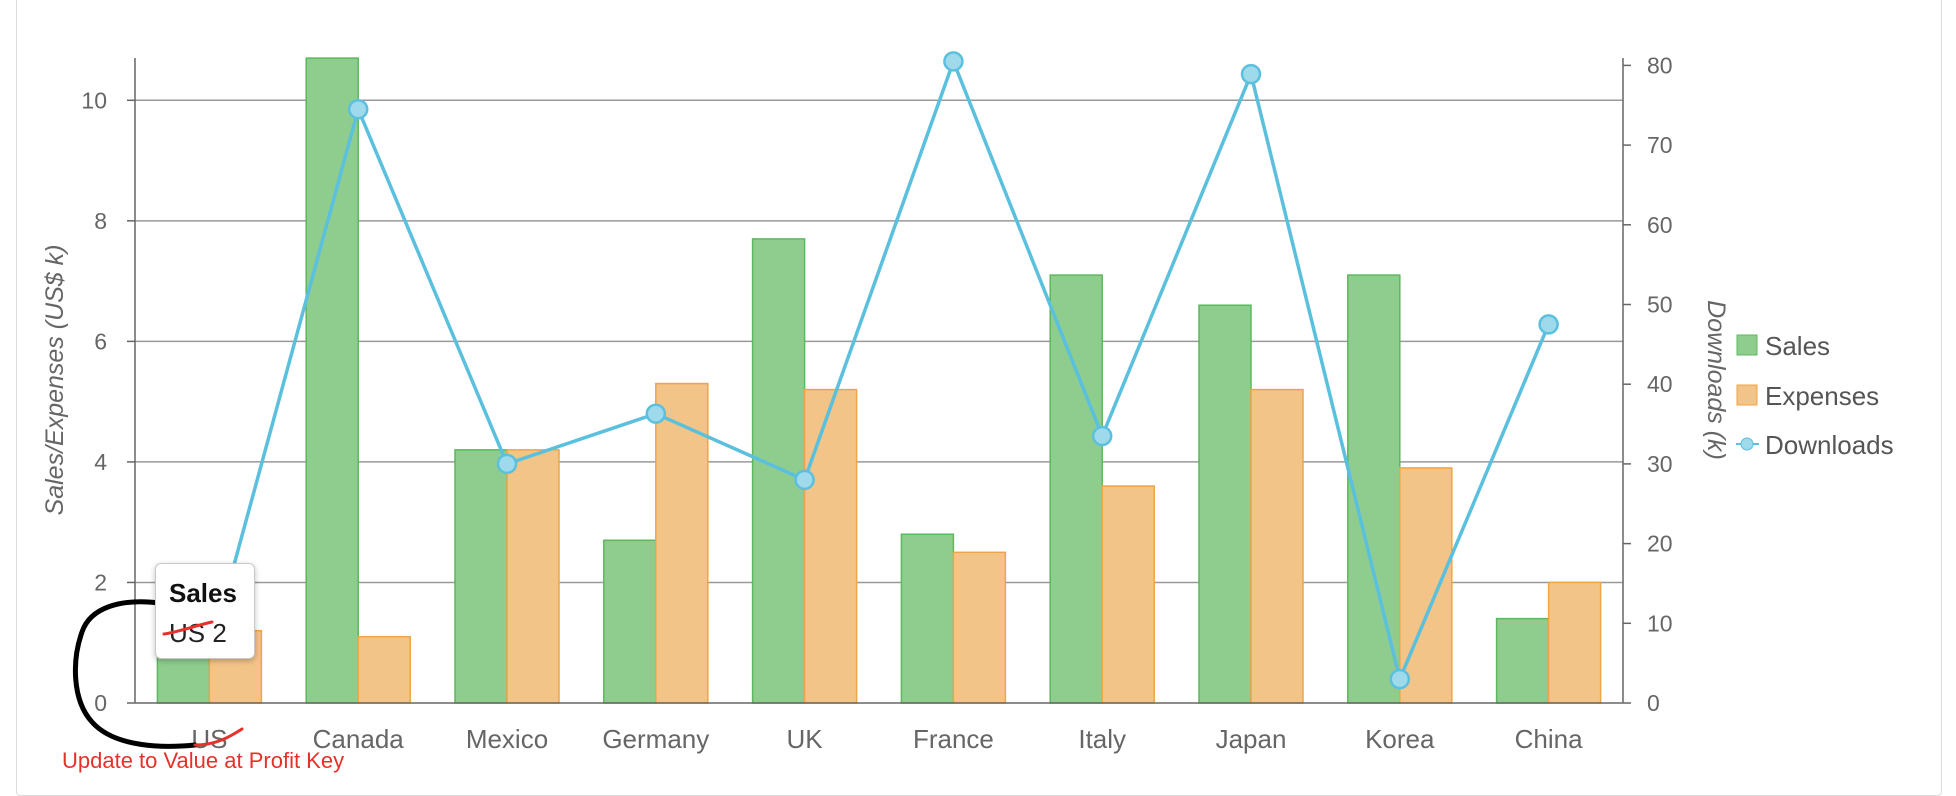 This screenshot has width=1956, height=796. What do you see at coordinates (1251, 739) in the screenshot?
I see `x-tick-label: Japan` at bounding box center [1251, 739].